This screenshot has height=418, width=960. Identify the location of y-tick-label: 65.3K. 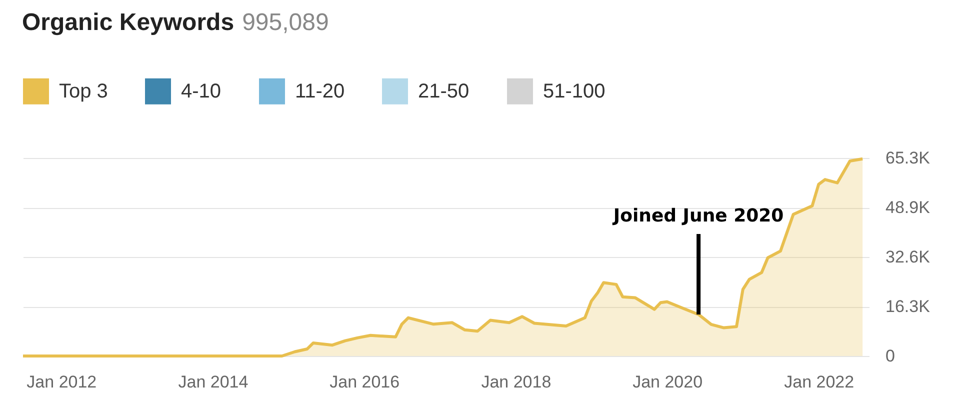
(908, 158).